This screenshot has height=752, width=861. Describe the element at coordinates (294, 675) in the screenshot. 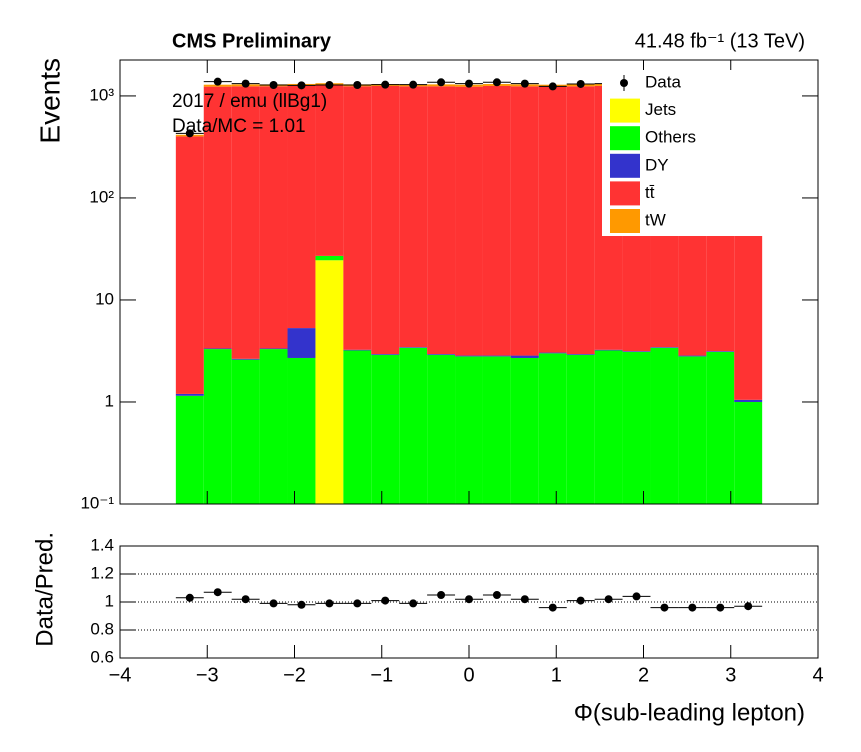

I see `x-tick-label: −2` at that location.